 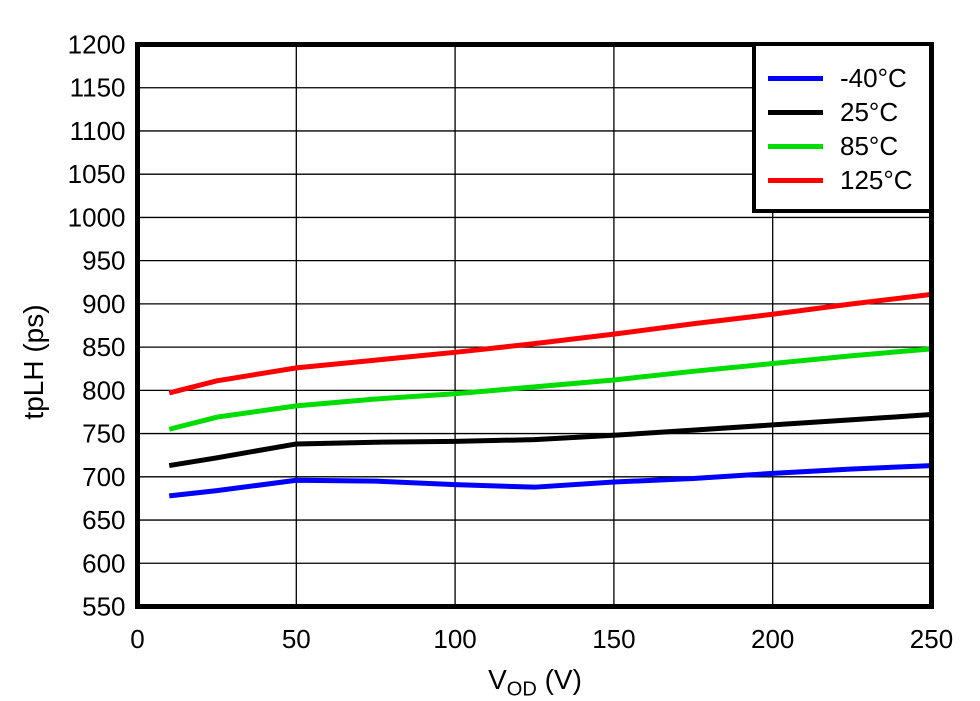 I want to click on x-axis-title-base: V, so click(x=497, y=679).